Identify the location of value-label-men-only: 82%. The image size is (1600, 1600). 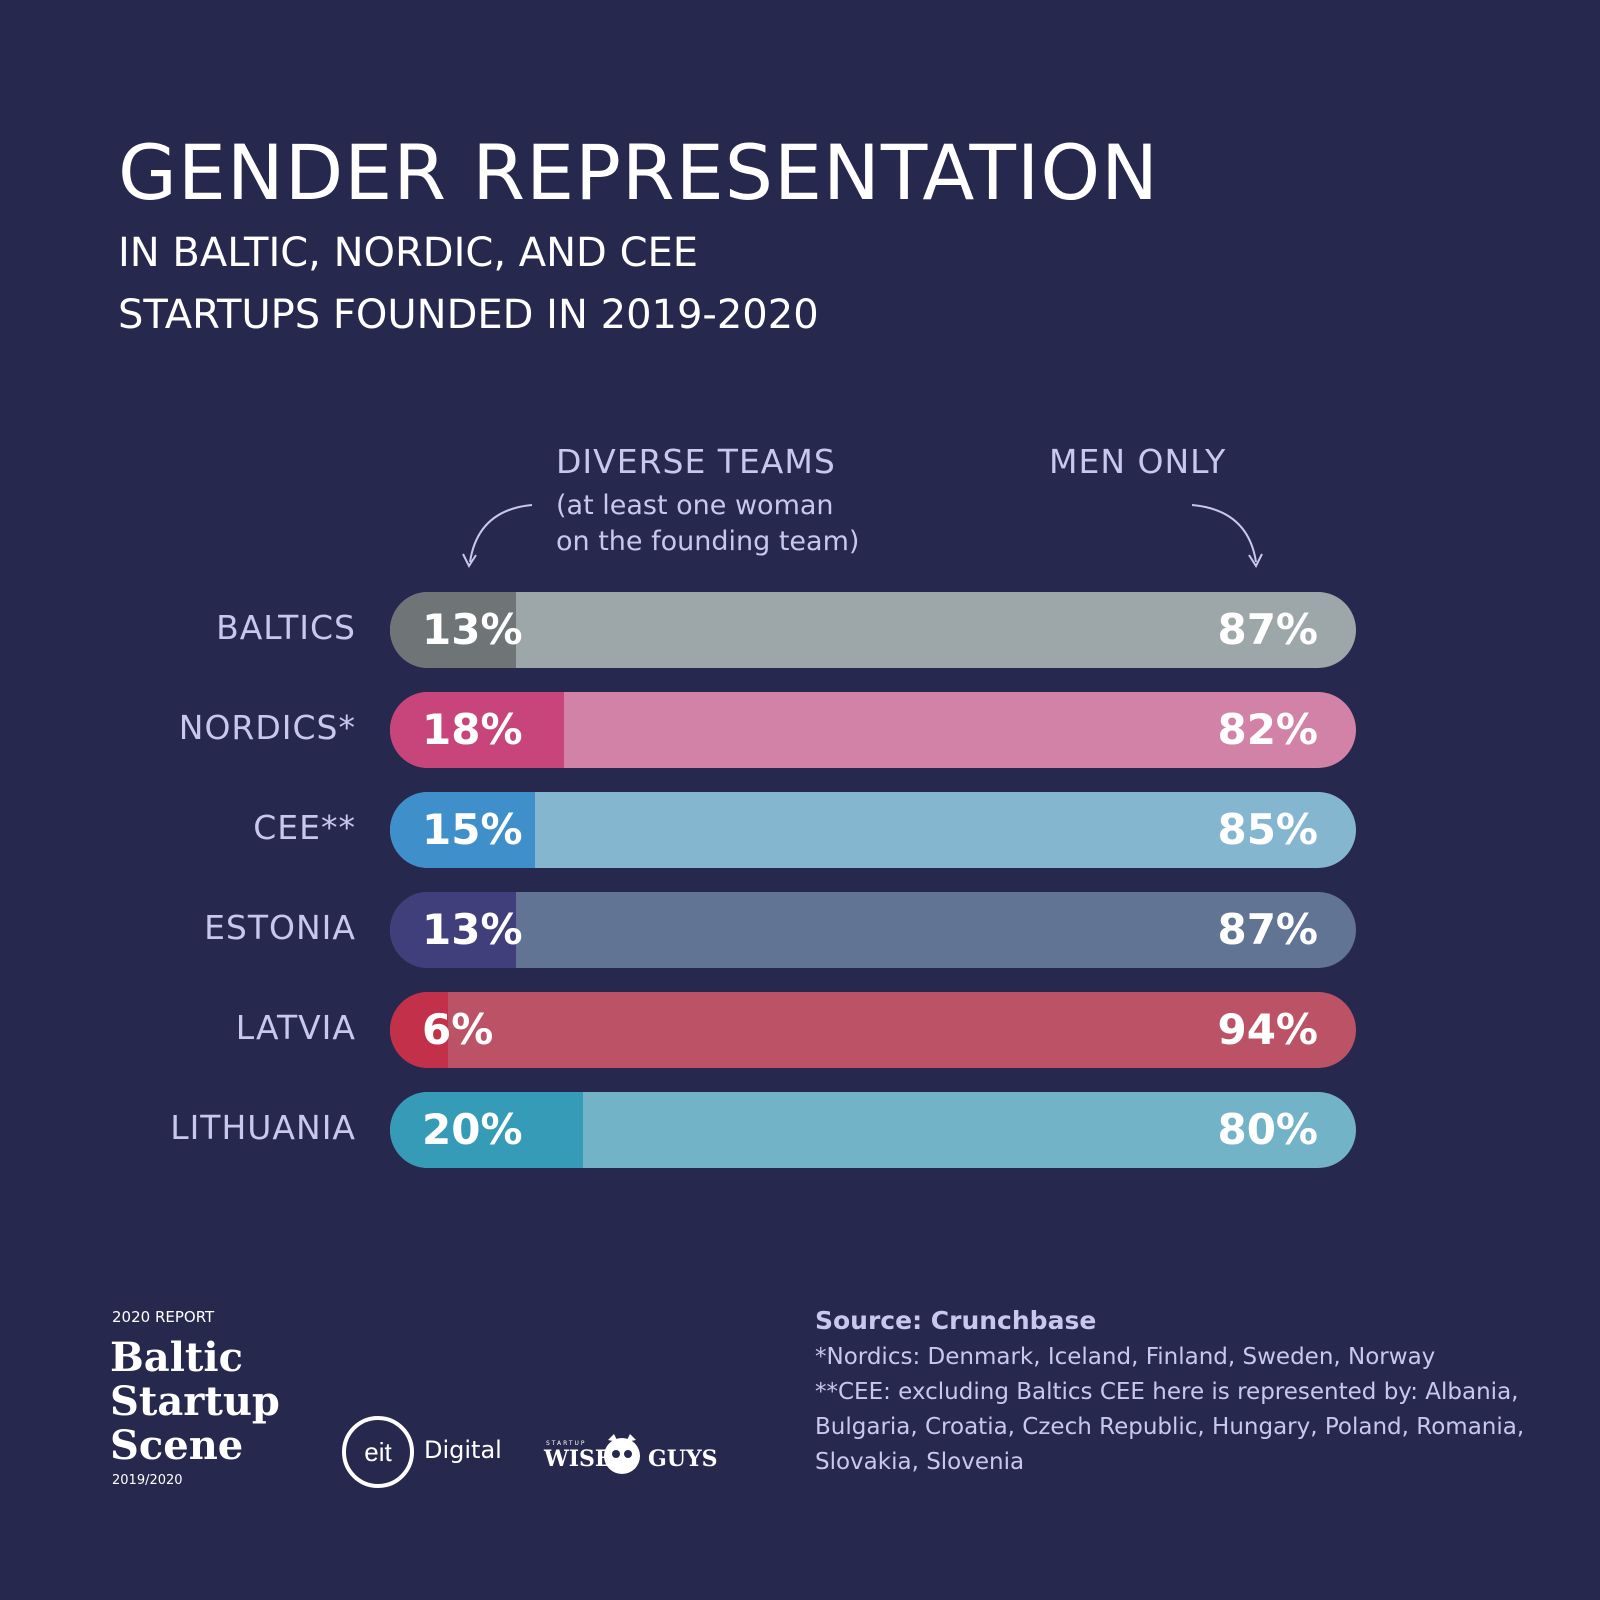
(1267, 729).